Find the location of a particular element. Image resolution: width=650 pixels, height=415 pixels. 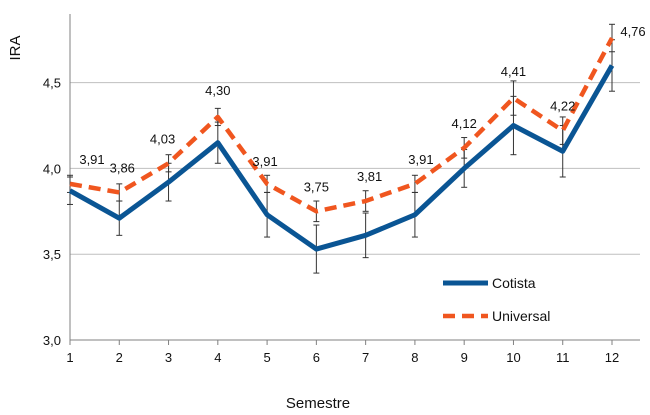

legend-label-cotista: Cotista is located at coordinates (514, 283).